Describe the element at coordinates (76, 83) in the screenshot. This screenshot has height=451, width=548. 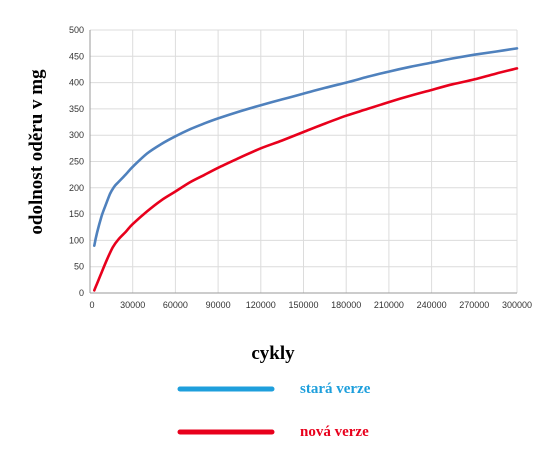
I see `y-tick-label-8: 400` at that location.